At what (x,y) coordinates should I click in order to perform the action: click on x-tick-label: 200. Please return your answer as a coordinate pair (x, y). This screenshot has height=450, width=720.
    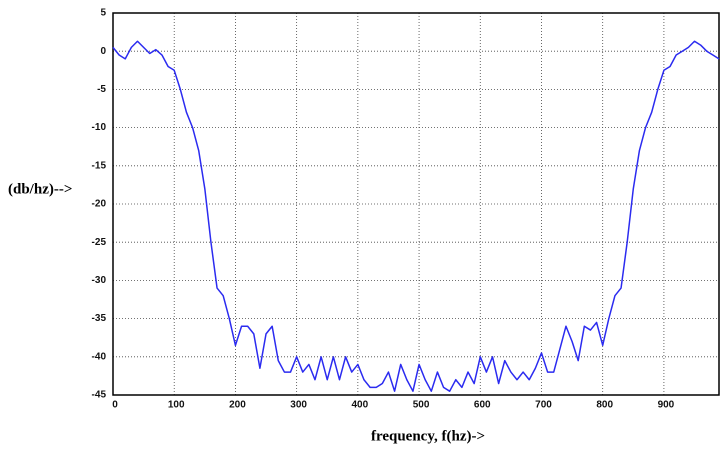
    Looking at the image, I should click on (237, 405).